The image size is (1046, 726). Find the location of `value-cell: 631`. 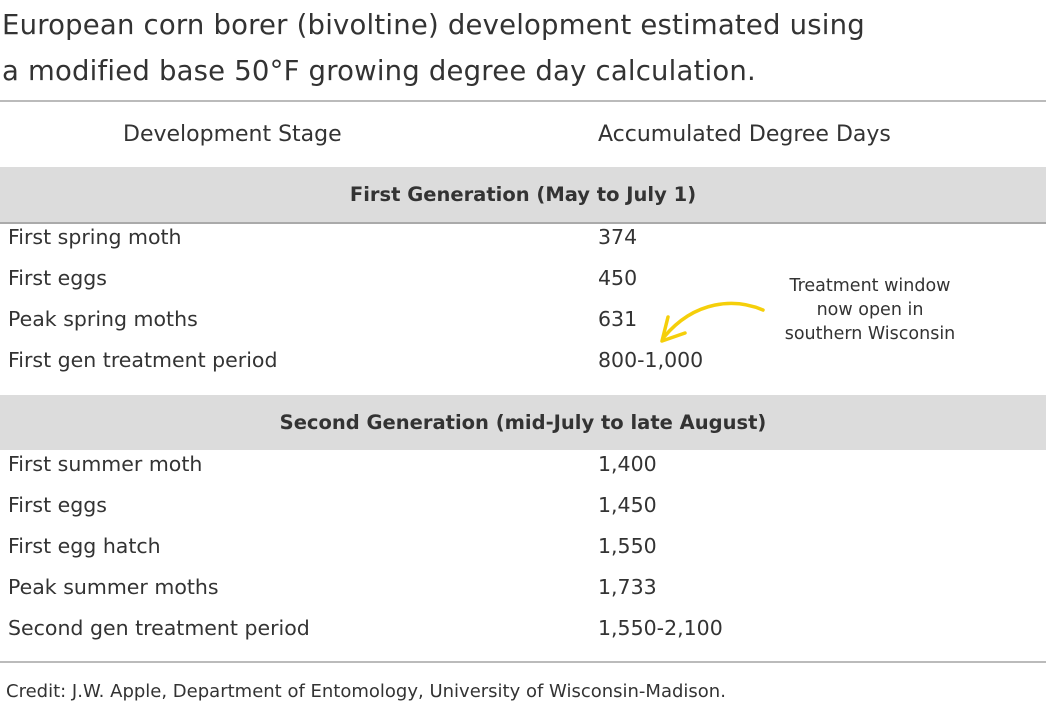

value-cell: 631 is located at coordinates (618, 319).